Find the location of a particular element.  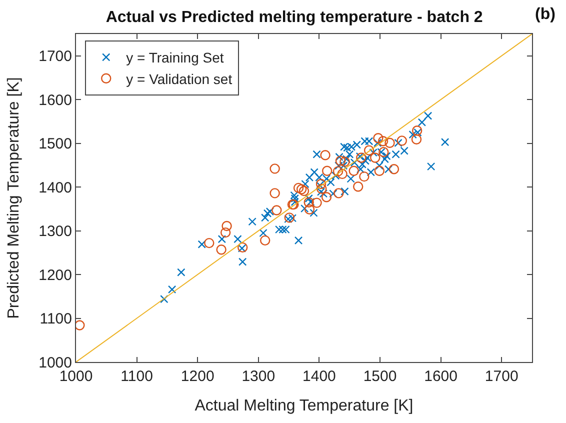

y-tick-label: 1600 is located at coordinates (55, 100).